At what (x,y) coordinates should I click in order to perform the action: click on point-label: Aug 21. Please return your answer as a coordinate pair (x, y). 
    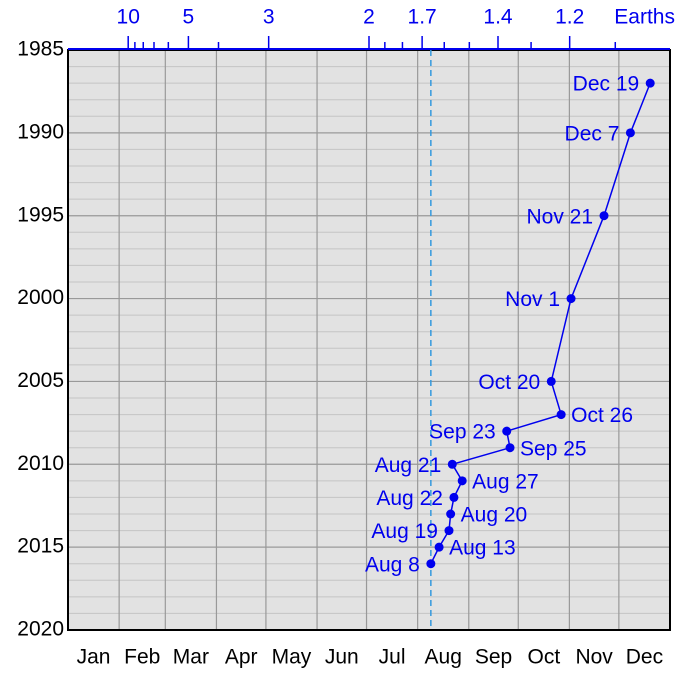
    Looking at the image, I should click on (408, 465).